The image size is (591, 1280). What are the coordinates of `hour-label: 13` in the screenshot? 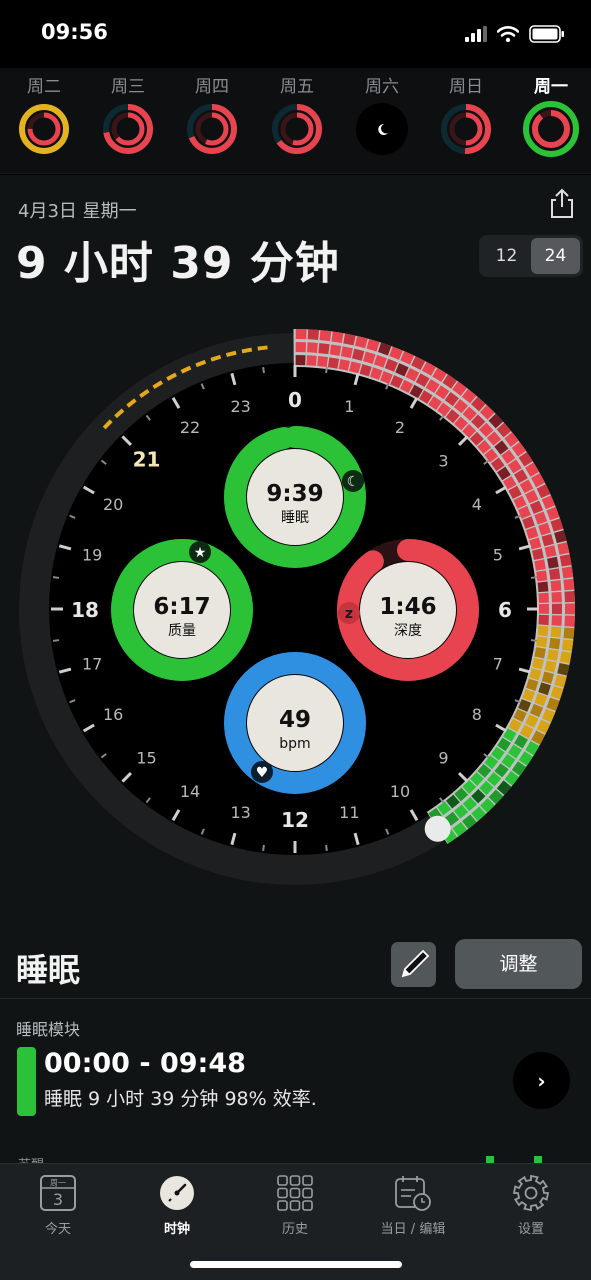 It's located at (240, 812).